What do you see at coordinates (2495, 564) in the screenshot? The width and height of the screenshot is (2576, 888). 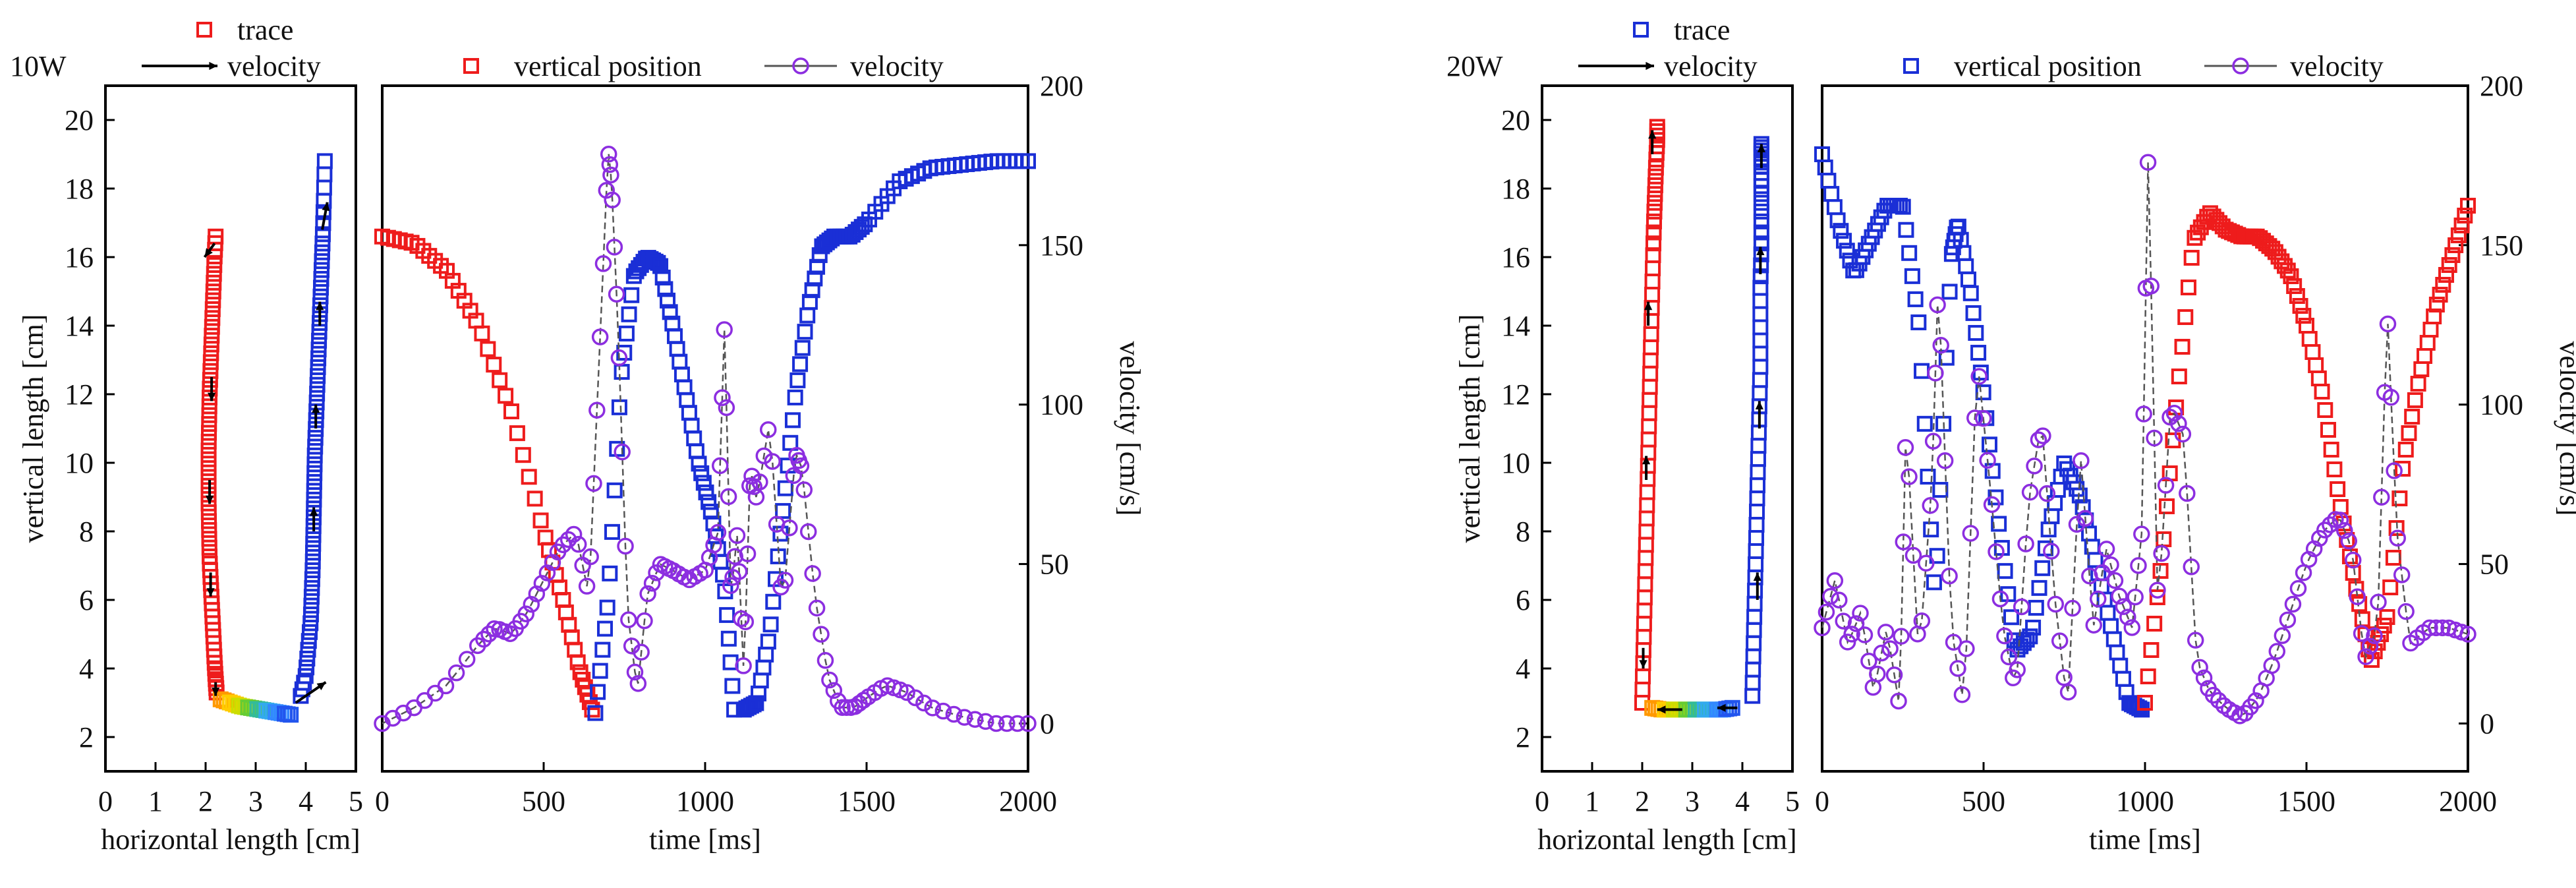 I see `y2-tick-label: 50` at bounding box center [2495, 564].